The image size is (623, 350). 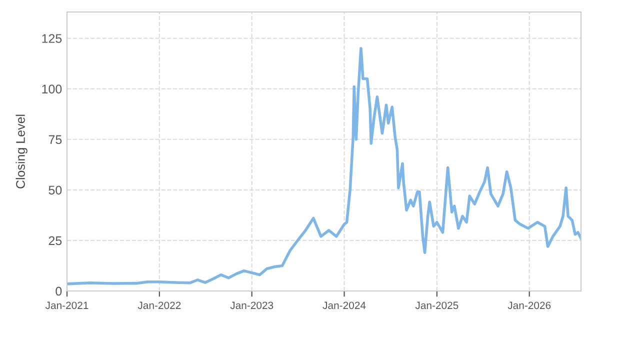 What do you see at coordinates (55, 139) in the screenshot?
I see `y-tick-label: 75` at bounding box center [55, 139].